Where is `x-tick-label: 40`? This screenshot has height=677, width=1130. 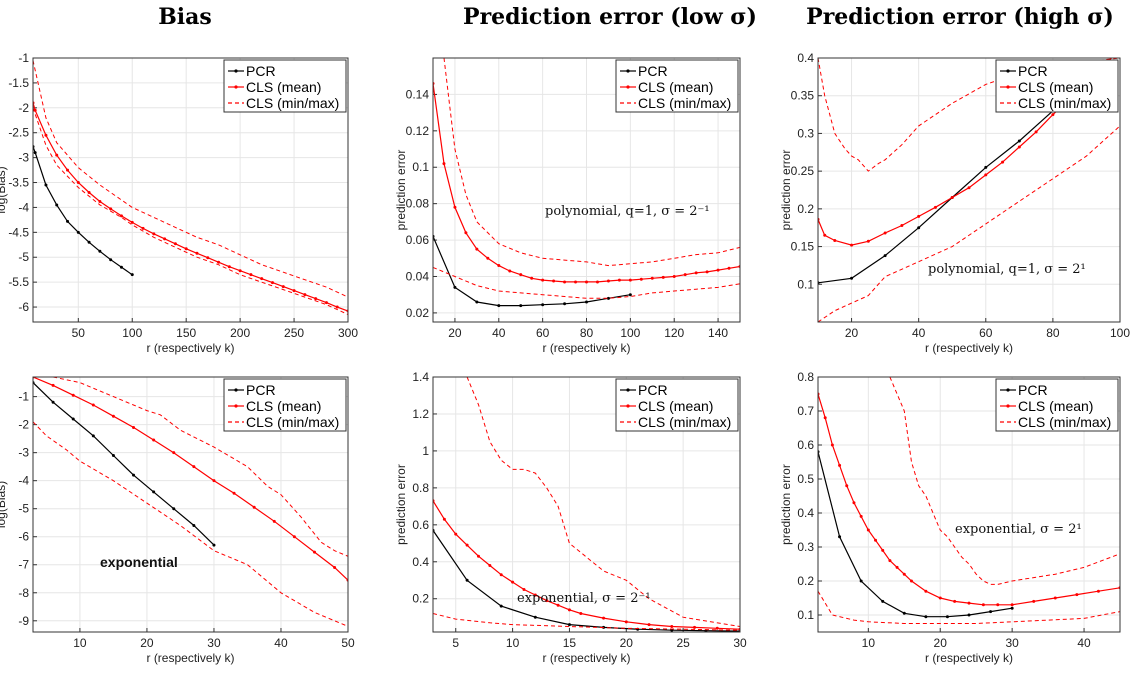
x-tick-label: 40 is located at coordinates (499, 333).